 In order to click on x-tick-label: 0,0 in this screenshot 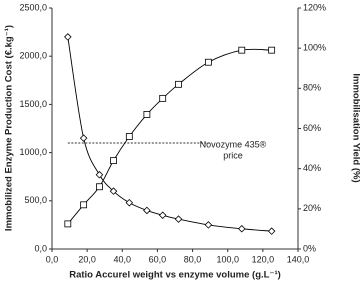, I will do `click(52, 259)`.